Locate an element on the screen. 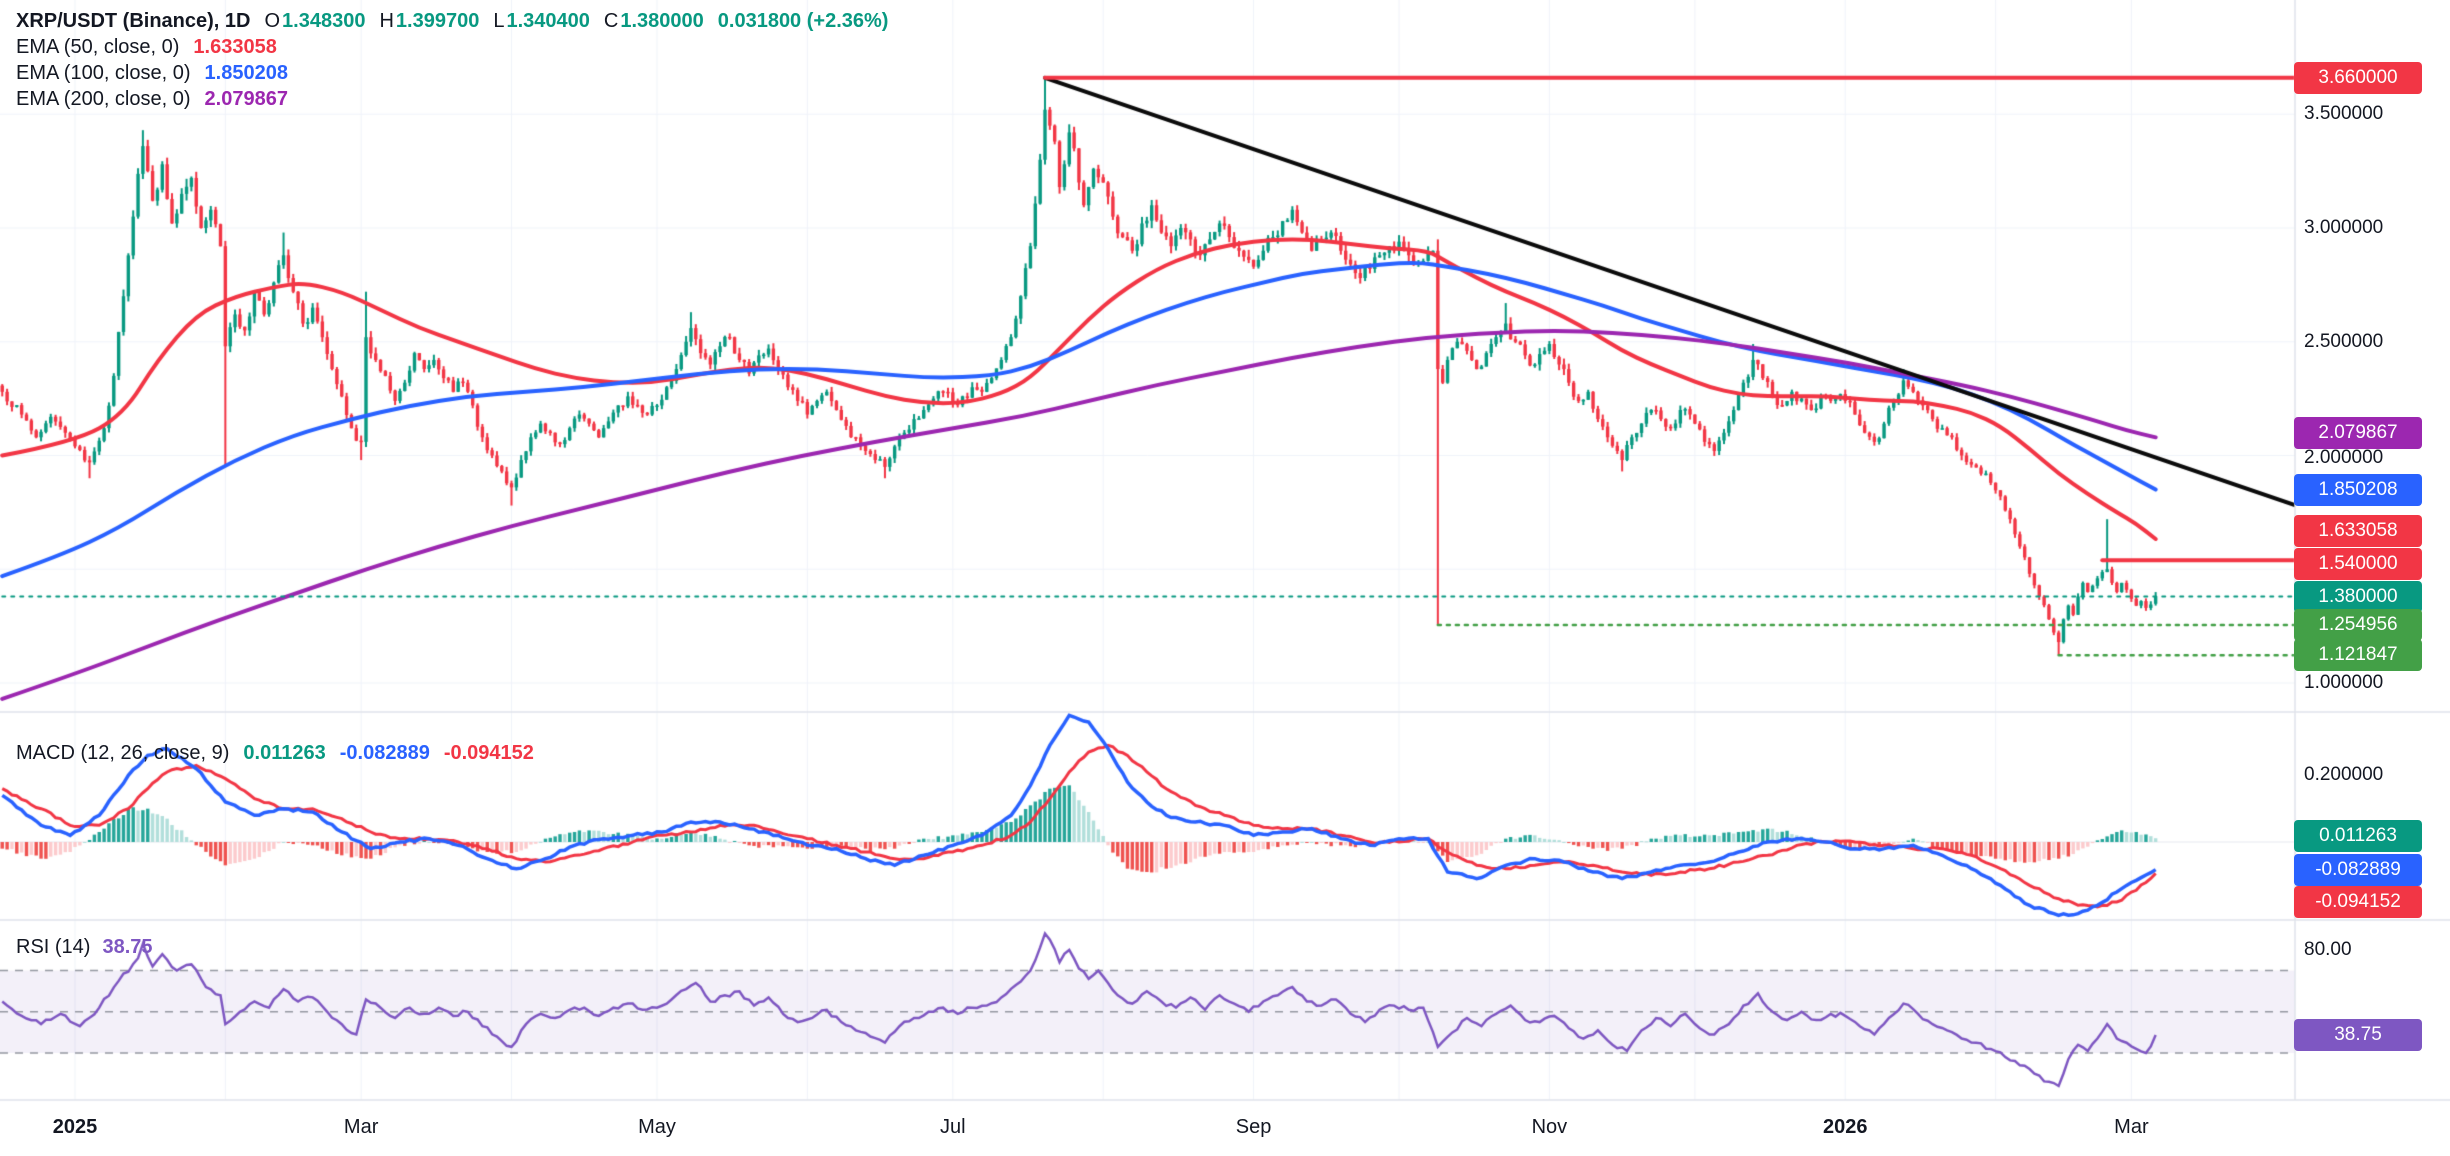 This screenshot has height=1156, width=2450. price-axis-badge: 1.121847 is located at coordinates (2358, 655).